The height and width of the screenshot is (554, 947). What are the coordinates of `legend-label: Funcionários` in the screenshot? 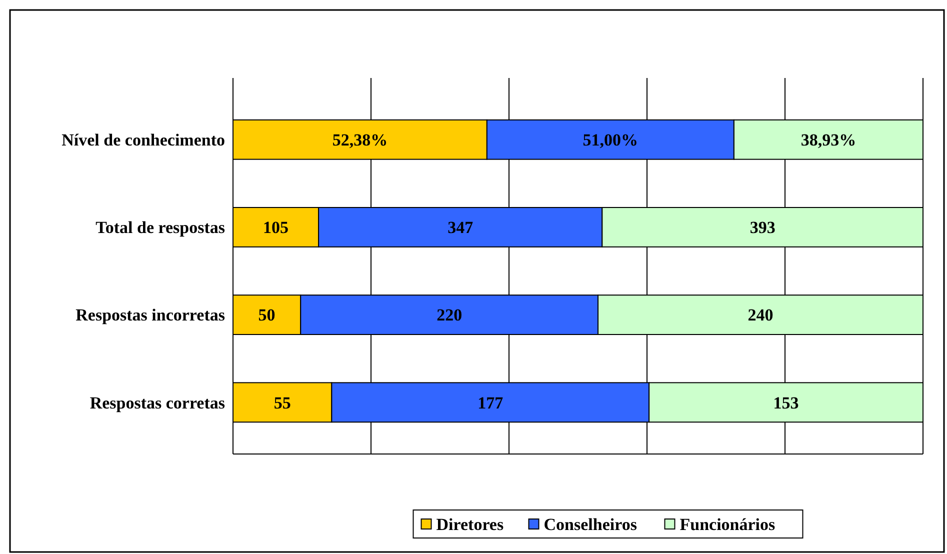 It's located at (728, 524).